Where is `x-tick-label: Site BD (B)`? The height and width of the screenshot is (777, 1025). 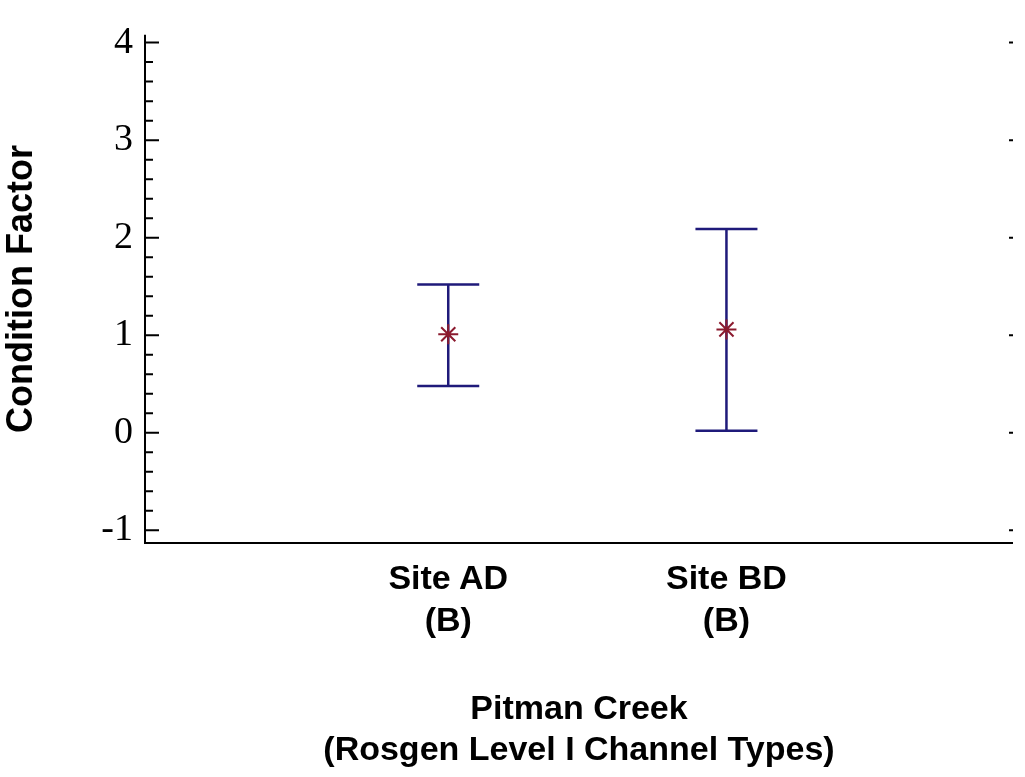
x-tick-label: Site BD (B) is located at coordinates (726, 598).